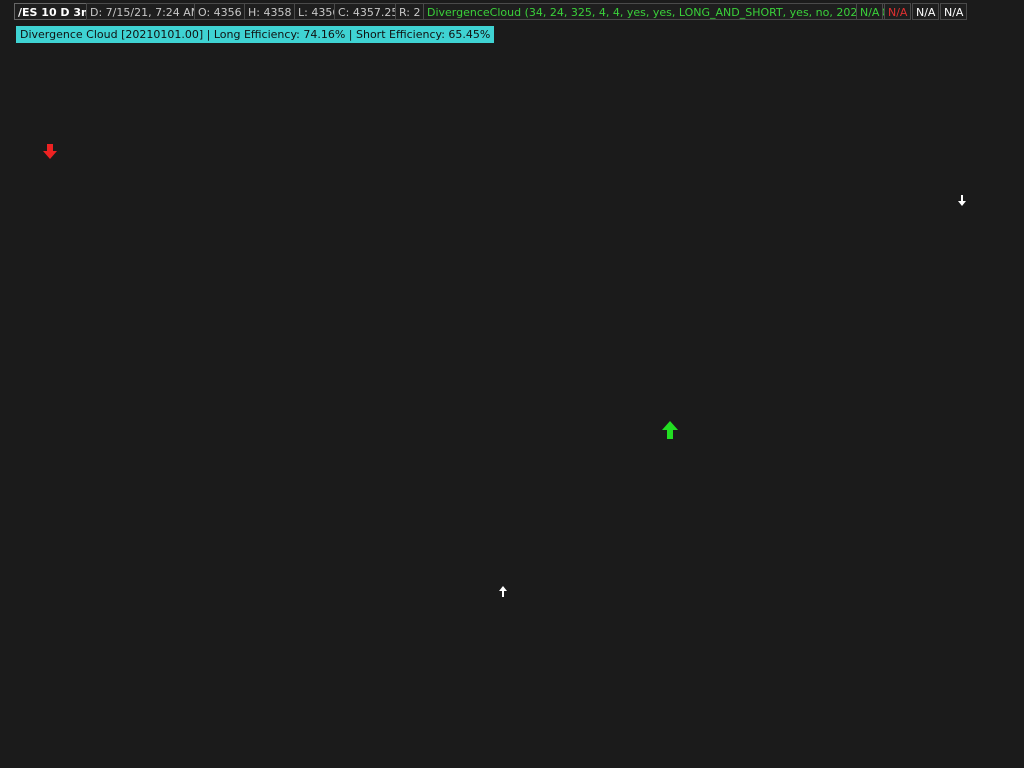 This screenshot has width=1024, height=768. What do you see at coordinates (725, 756) in the screenshot?
I see `x-tick-label: 11:00` at bounding box center [725, 756].